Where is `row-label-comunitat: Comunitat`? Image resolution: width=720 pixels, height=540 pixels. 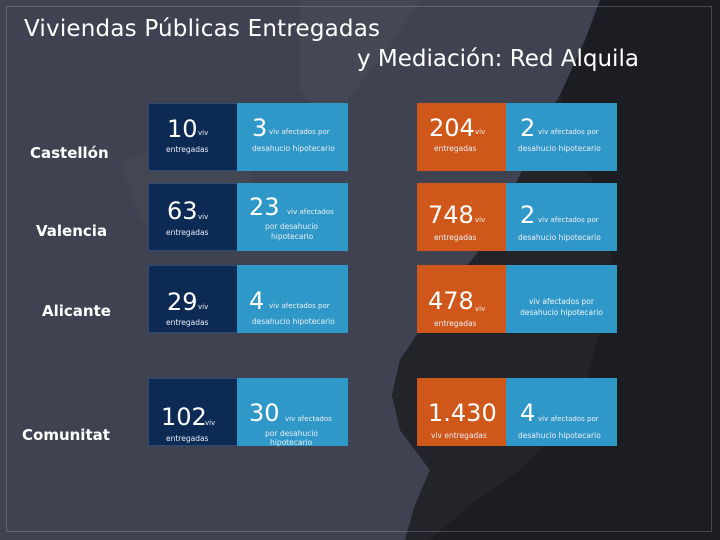 row-label-comunitat: Comunitat is located at coordinates (66, 435).